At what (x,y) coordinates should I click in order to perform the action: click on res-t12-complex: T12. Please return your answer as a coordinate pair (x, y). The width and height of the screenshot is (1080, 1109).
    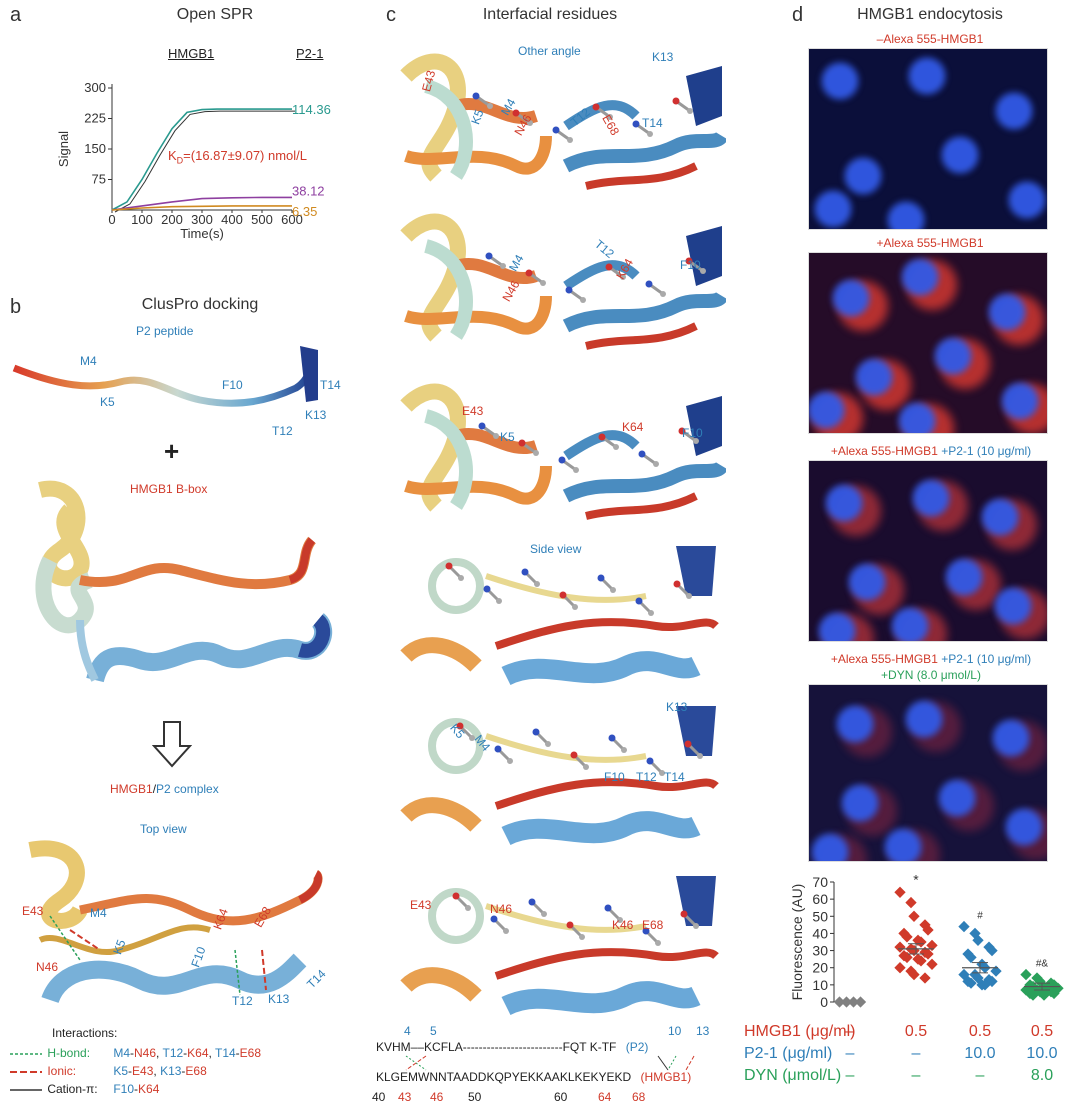
    Looking at the image, I should click on (242, 1001).